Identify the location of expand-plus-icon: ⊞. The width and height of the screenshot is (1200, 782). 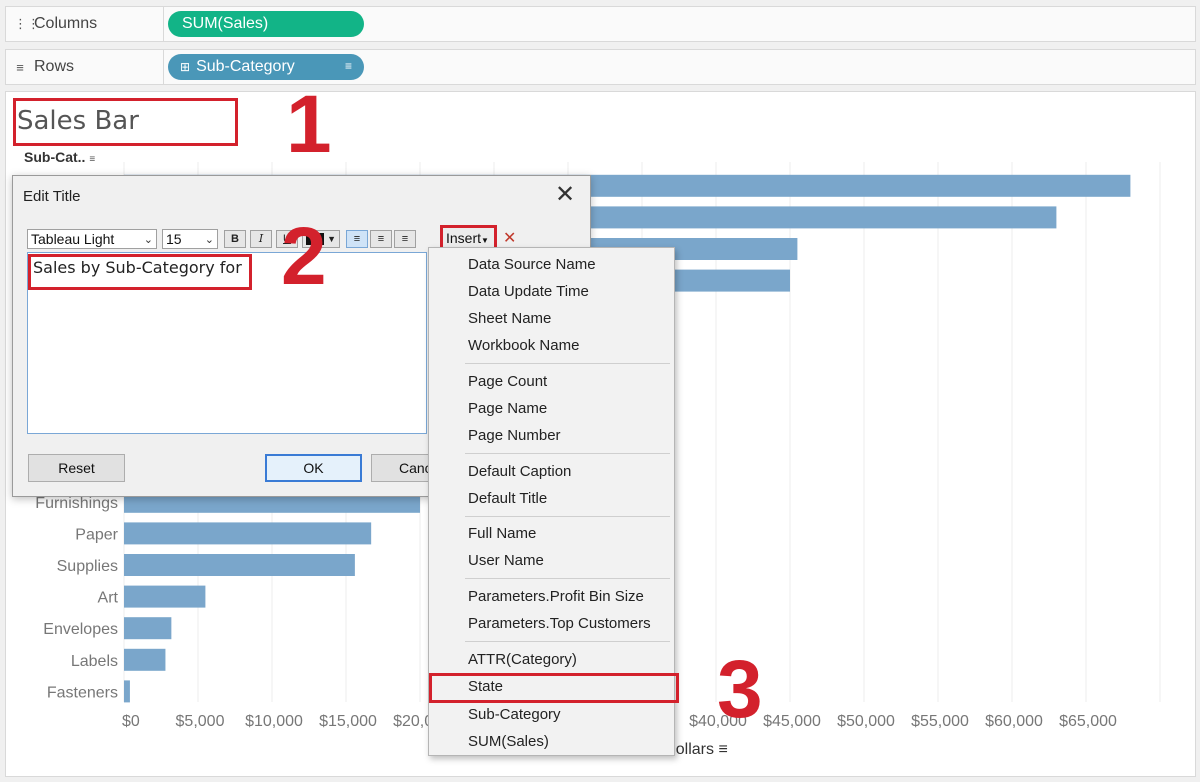
(185, 67).